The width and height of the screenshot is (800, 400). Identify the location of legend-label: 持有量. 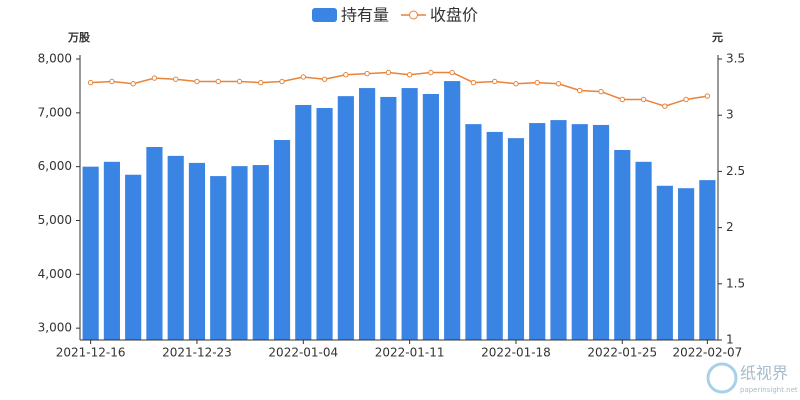
(365, 15).